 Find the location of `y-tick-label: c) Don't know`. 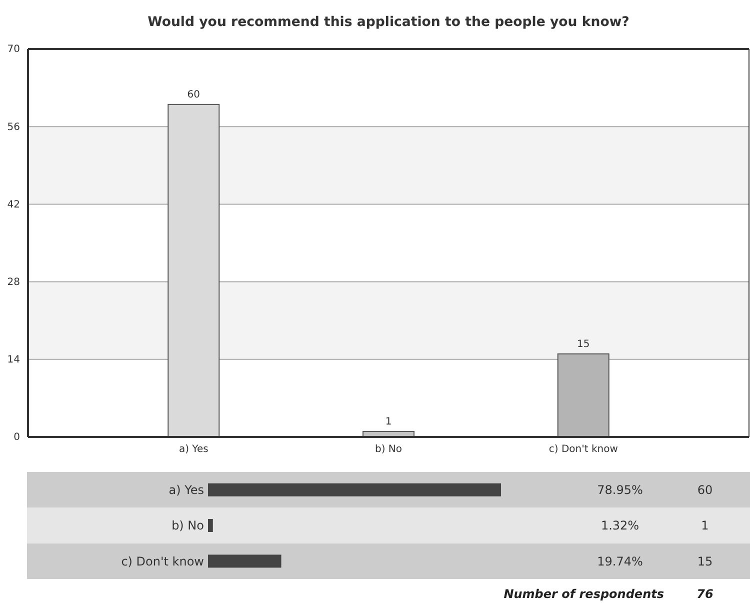

y-tick-label: c) Don't know is located at coordinates (162, 561).